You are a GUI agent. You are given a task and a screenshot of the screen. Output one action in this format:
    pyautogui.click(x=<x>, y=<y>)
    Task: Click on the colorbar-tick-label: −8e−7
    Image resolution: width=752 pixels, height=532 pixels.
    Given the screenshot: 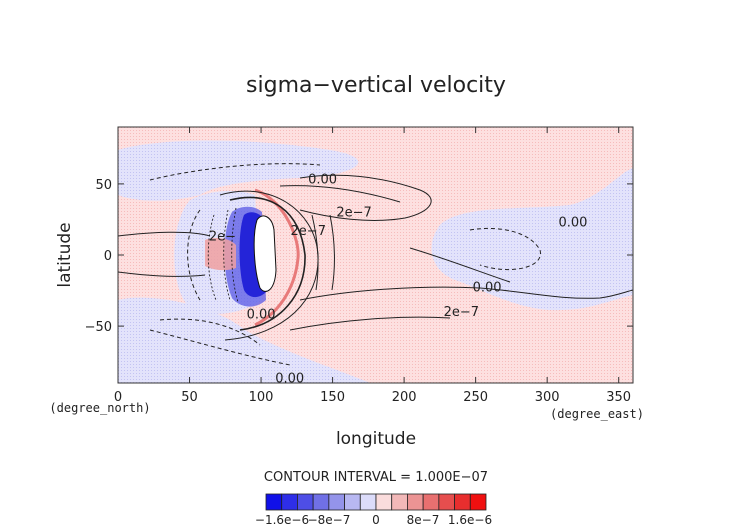 What is the action you would take?
    pyautogui.click(x=329, y=520)
    